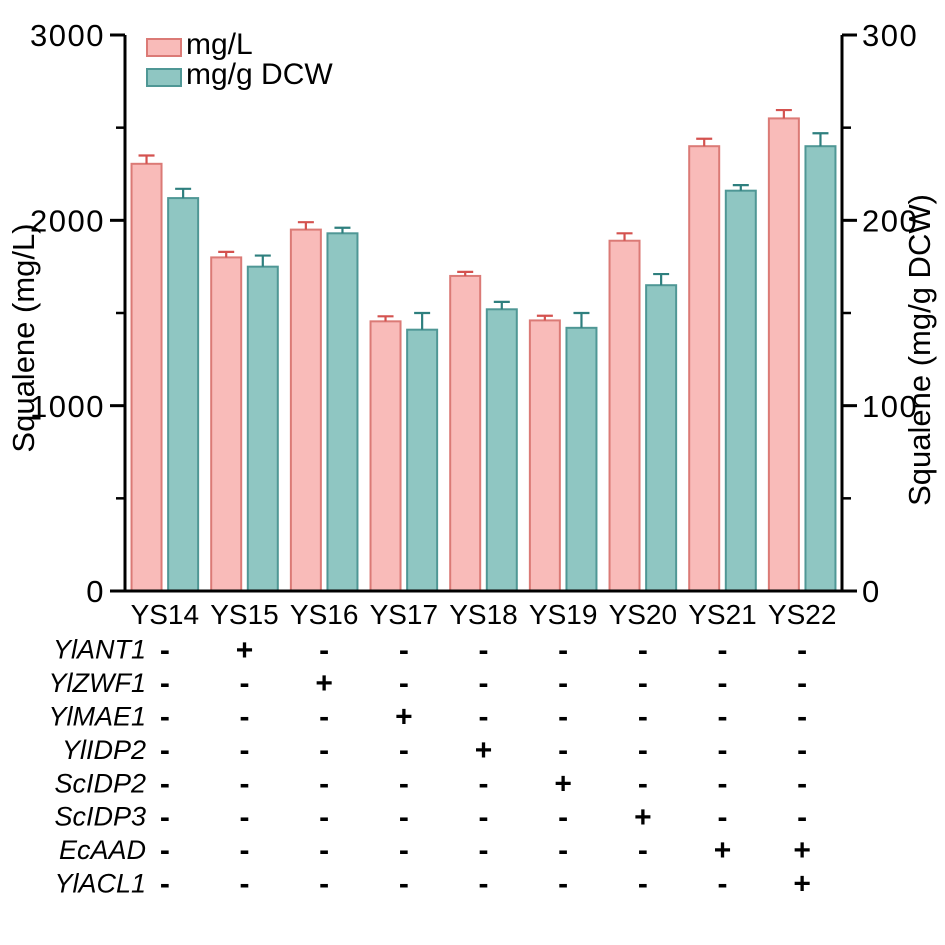  I want to click on mark-YlIDP2-YS20: -, so click(643, 750).